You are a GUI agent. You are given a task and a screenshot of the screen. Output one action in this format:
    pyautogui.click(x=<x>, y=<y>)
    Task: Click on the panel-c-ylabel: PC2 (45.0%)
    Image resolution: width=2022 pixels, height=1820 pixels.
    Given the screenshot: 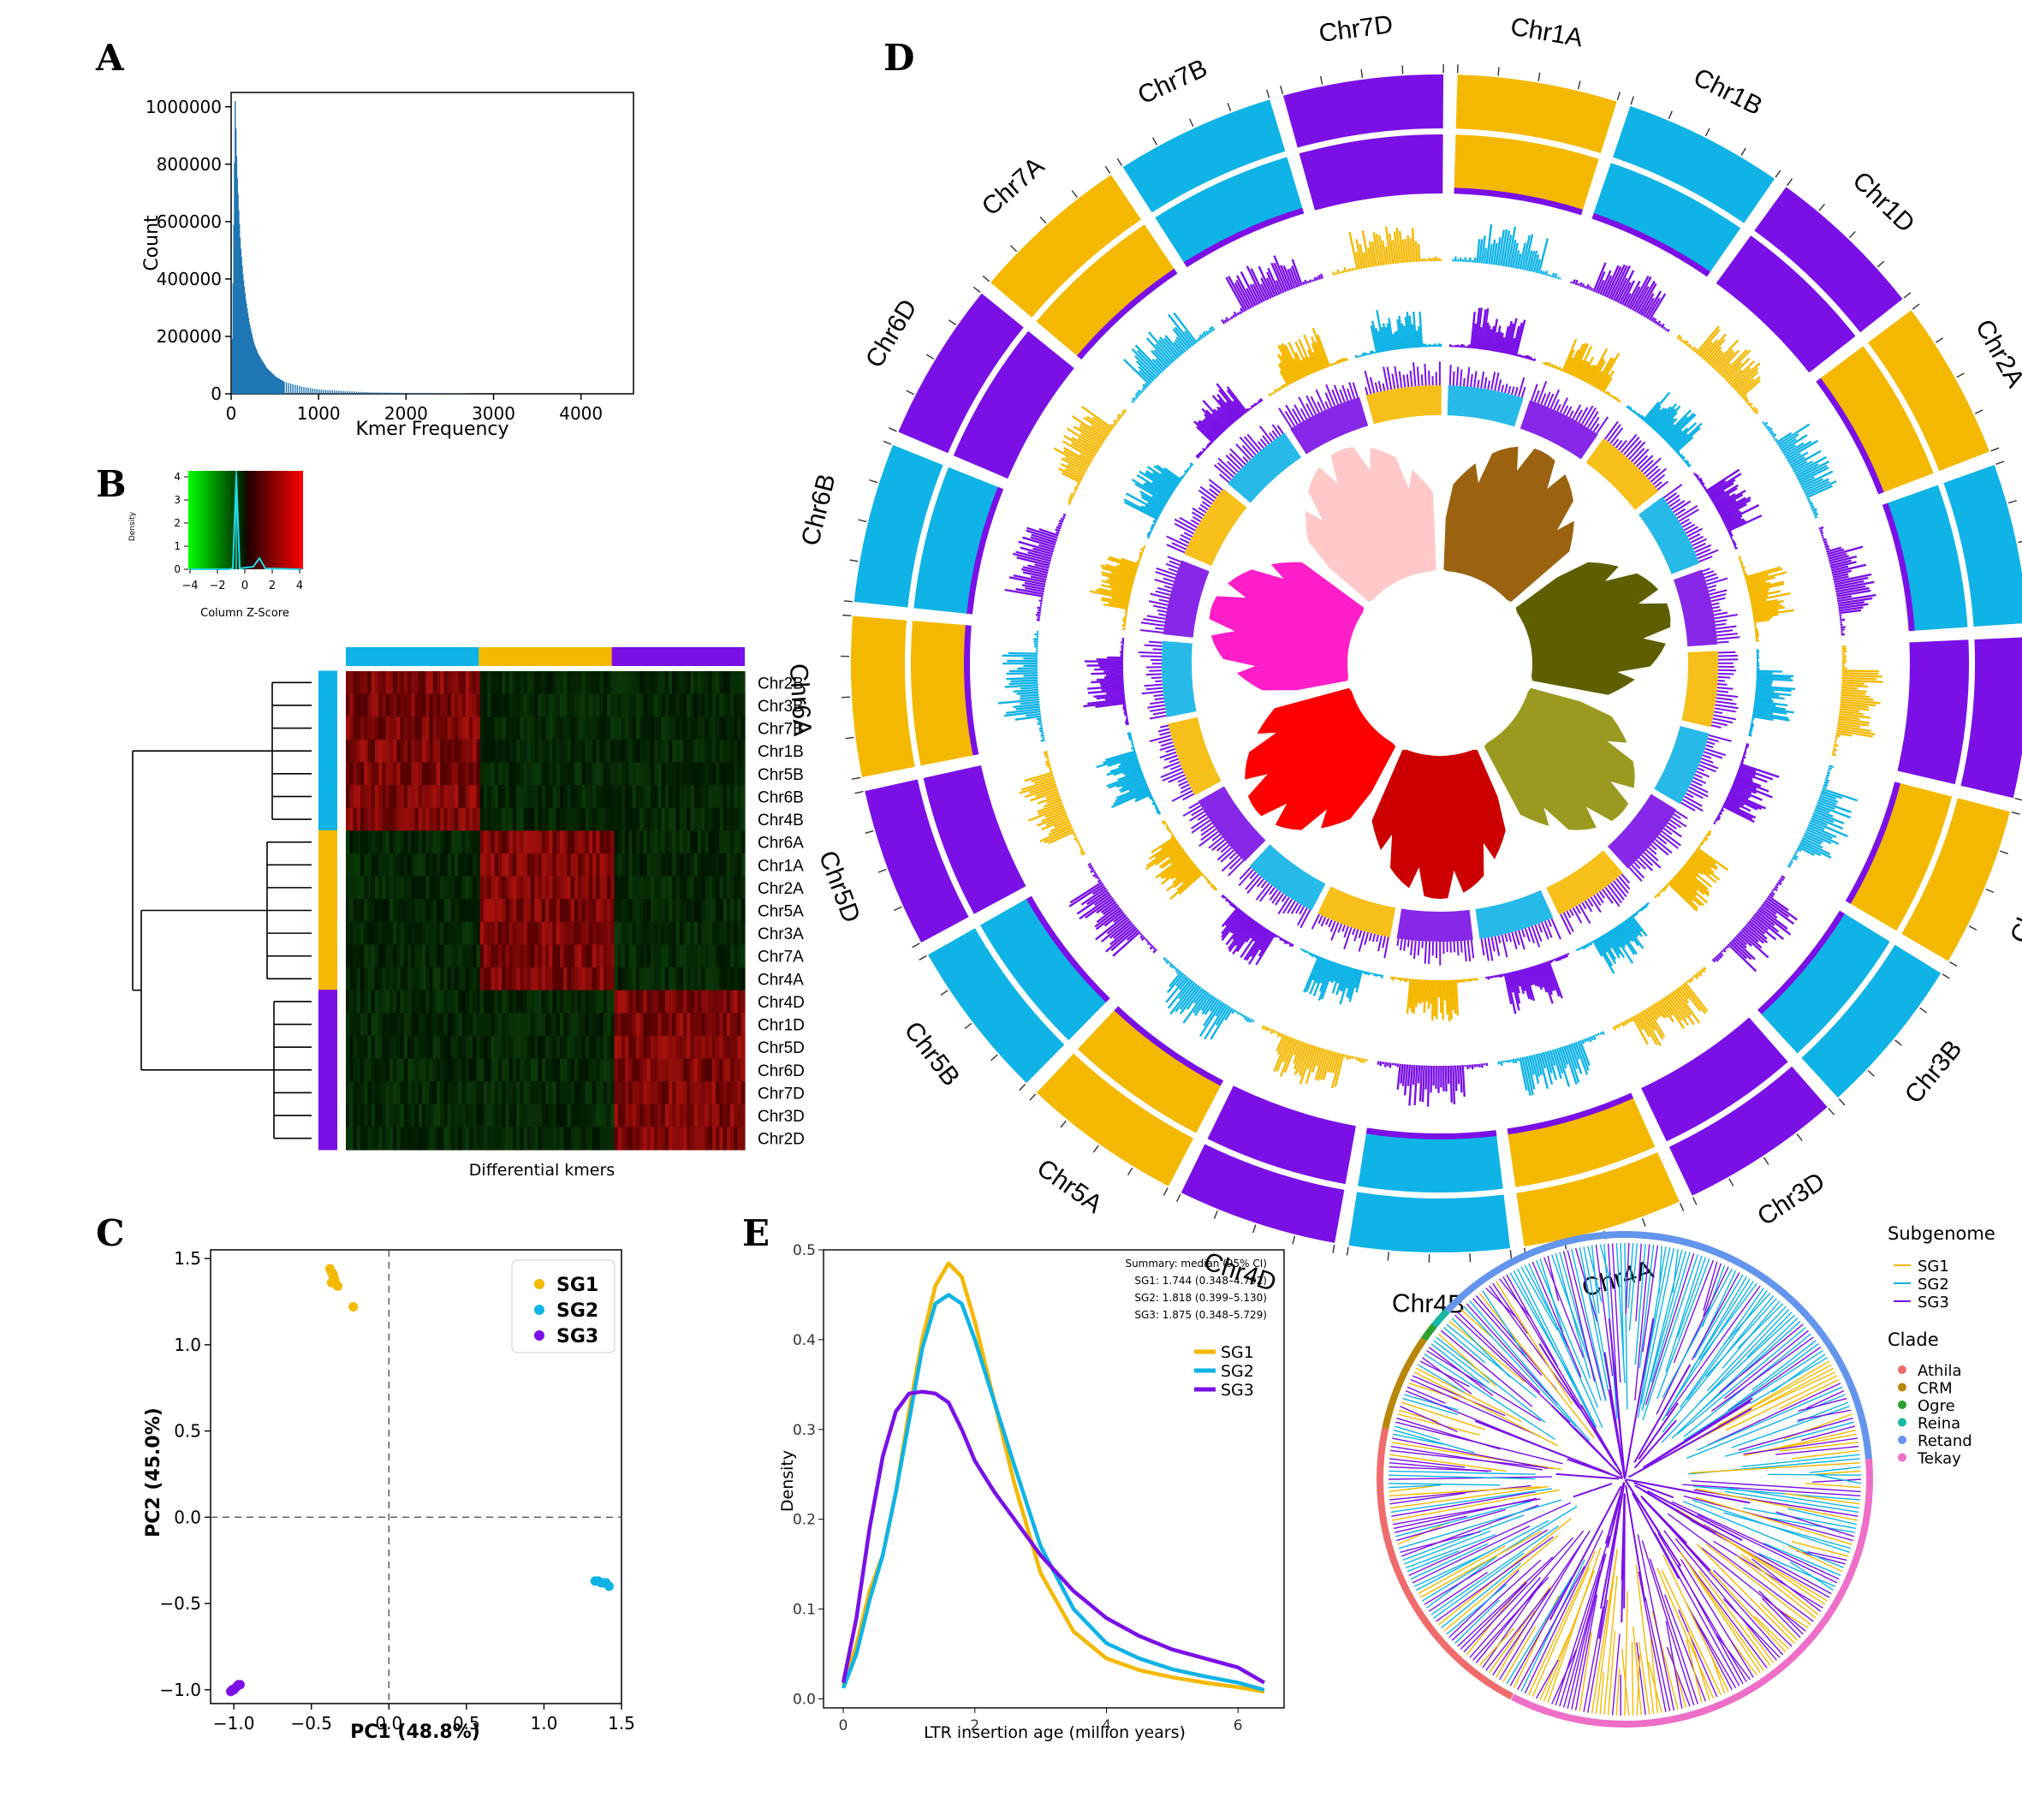 What is the action you would take?
    pyautogui.click(x=153, y=1472)
    